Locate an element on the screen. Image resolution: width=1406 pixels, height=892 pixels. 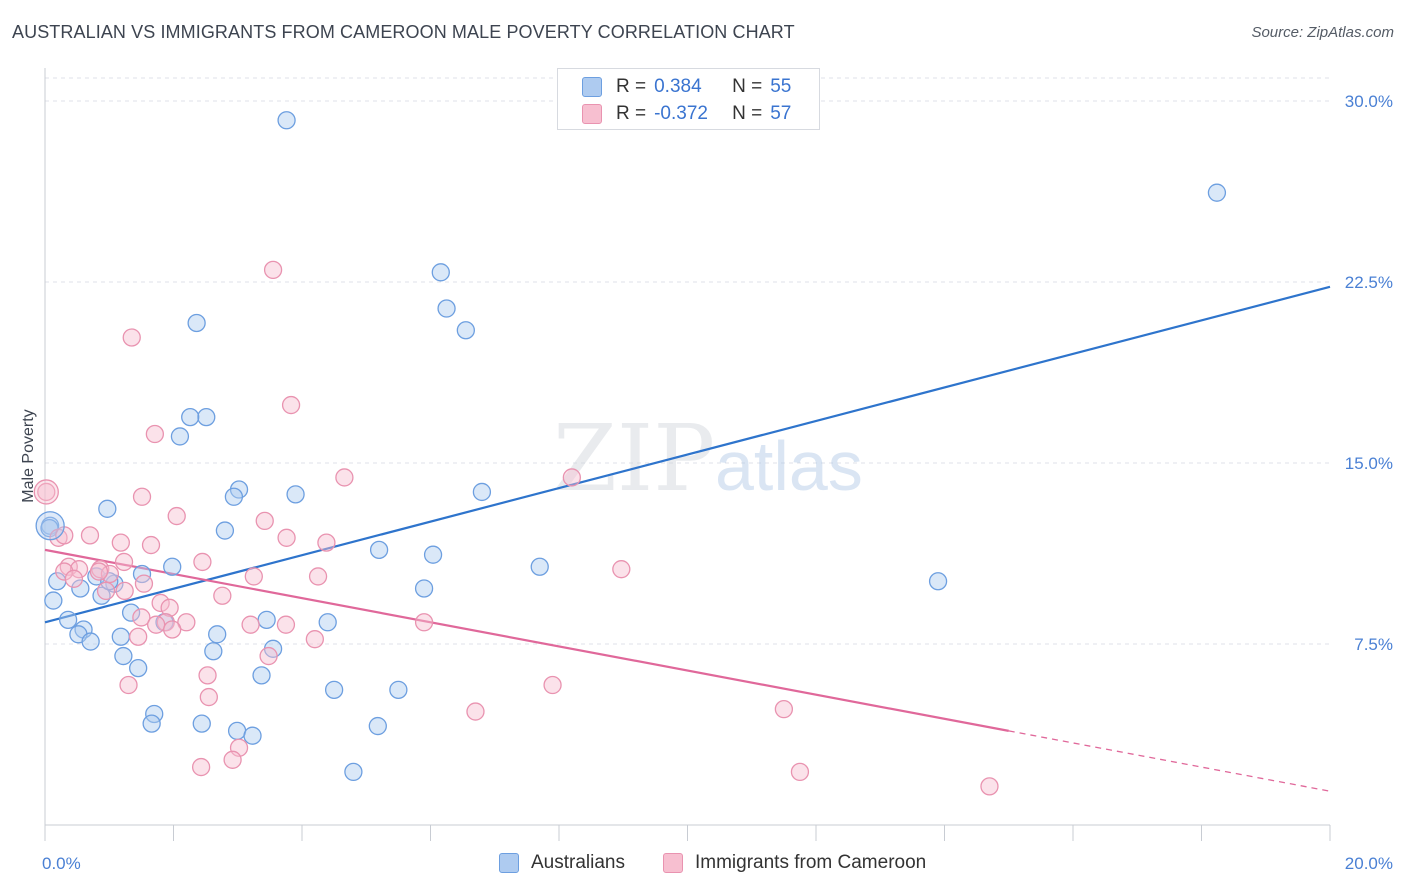
stats-legend: R = 0.384 N = 55 R = -0.372 N = 57 is located at coordinates (688, 99).